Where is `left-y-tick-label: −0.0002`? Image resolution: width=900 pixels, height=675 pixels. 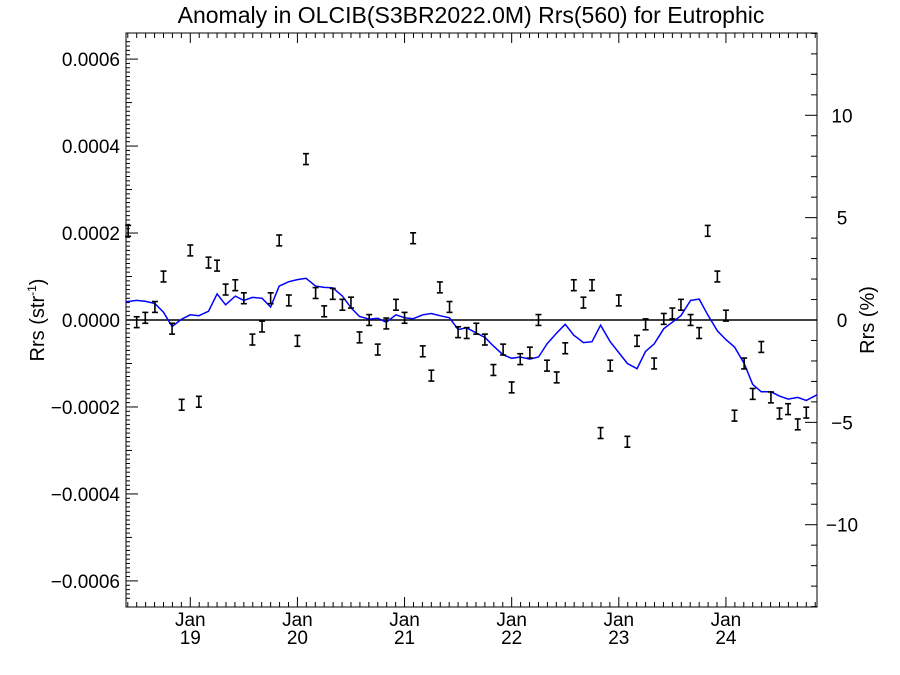
left-y-tick-label: −0.0002 is located at coordinates (85, 408).